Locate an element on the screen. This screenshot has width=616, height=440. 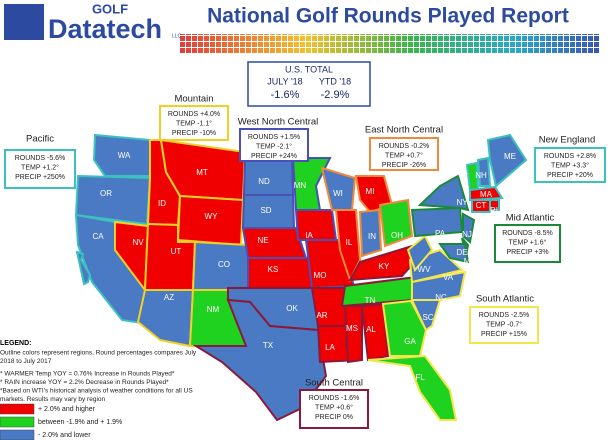
region-stat: TEMP +1.6° is located at coordinates (528, 242).